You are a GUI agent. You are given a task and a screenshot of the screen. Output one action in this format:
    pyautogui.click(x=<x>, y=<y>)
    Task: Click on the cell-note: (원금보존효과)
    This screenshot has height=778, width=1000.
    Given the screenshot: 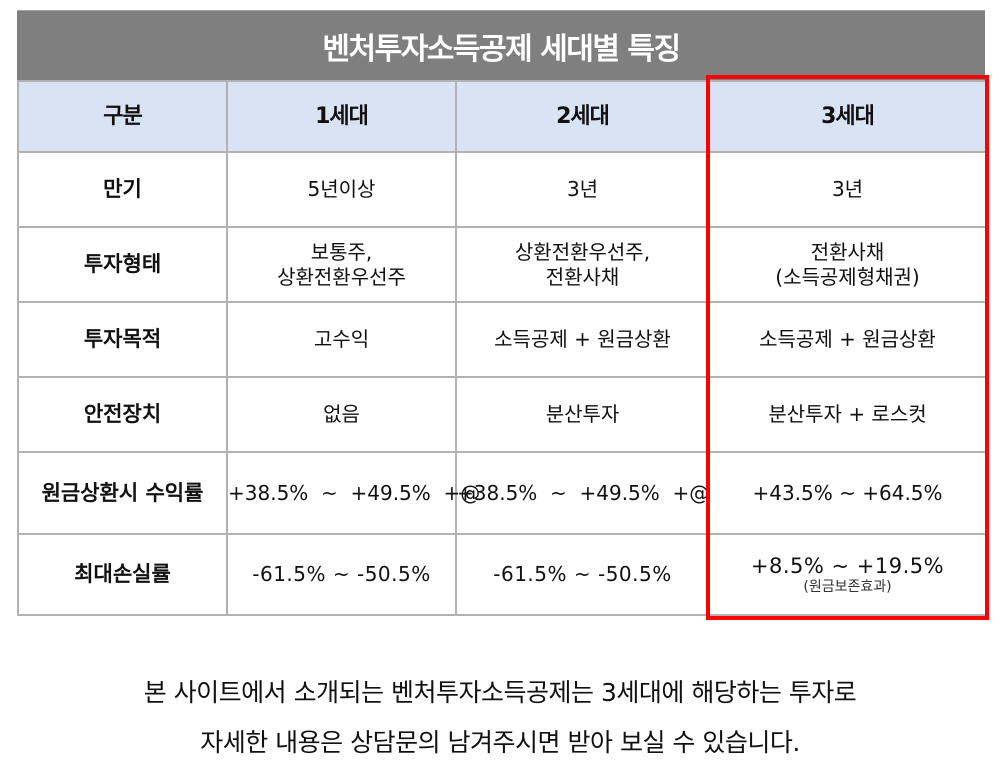 What is the action you would take?
    pyautogui.click(x=847, y=587)
    